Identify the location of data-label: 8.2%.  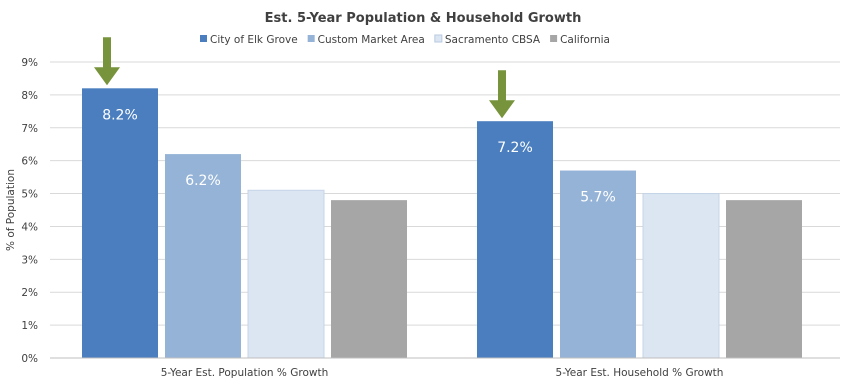
(120, 115).